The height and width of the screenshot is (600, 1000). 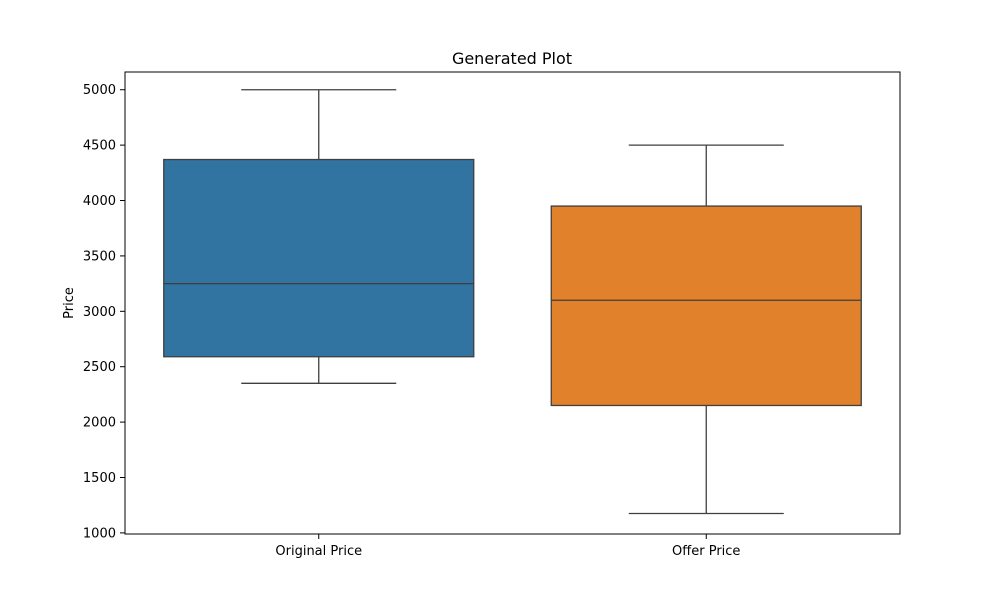 I want to click on x-axis: Original Price Offer Price, so click(x=507, y=546).